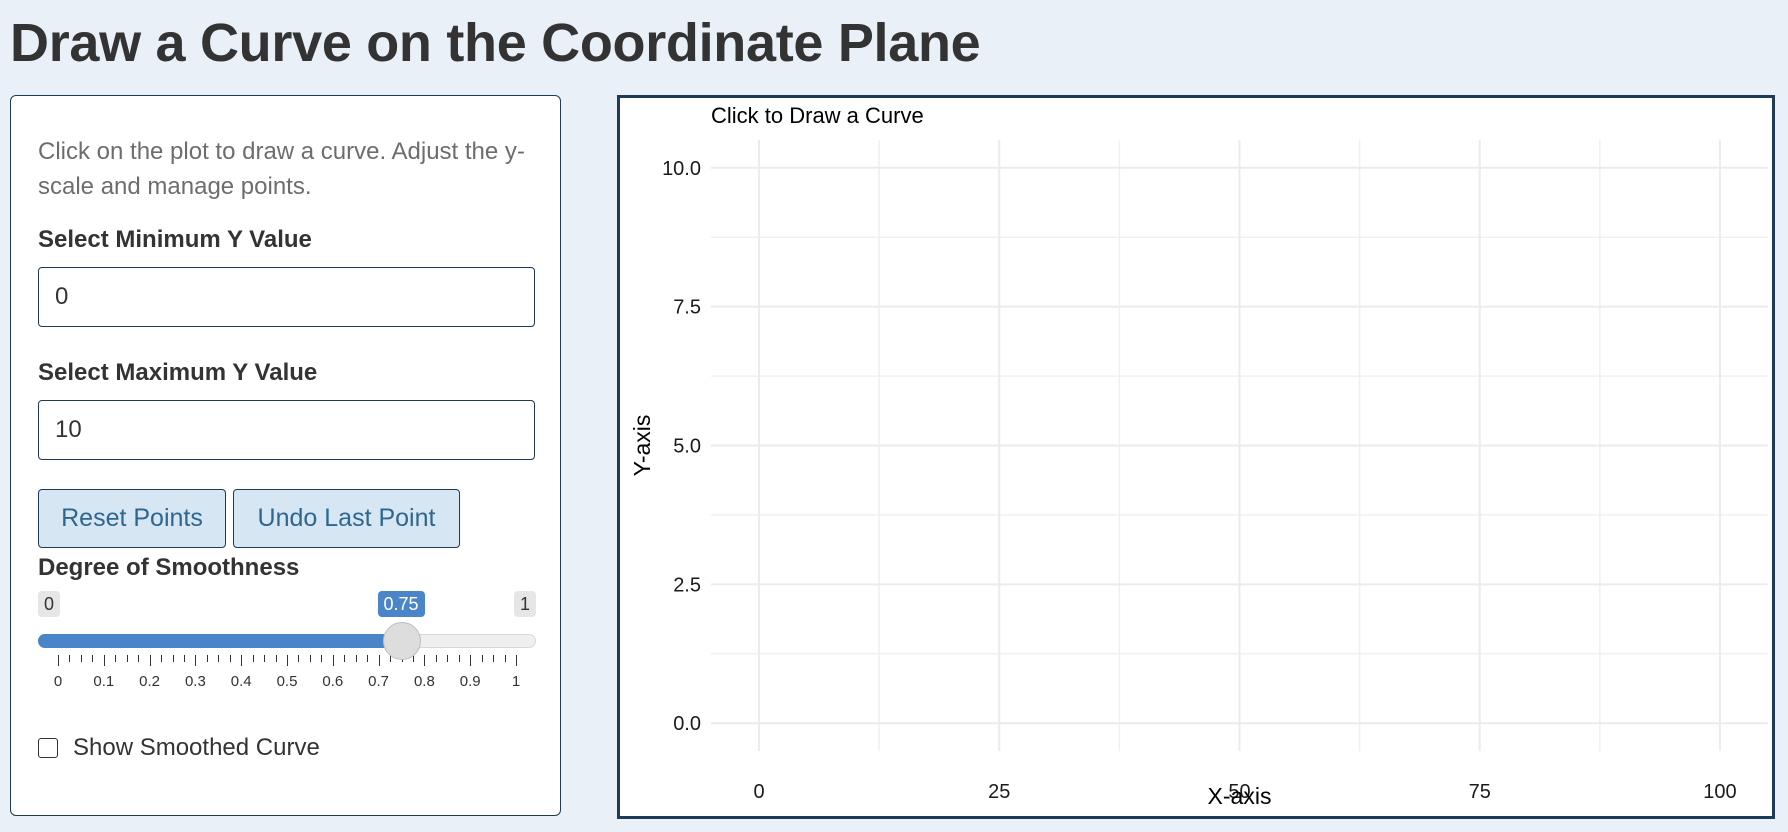 This screenshot has width=1788, height=832. Describe the element at coordinates (1239, 792) in the screenshot. I see `x-tick-label: 50` at that location.